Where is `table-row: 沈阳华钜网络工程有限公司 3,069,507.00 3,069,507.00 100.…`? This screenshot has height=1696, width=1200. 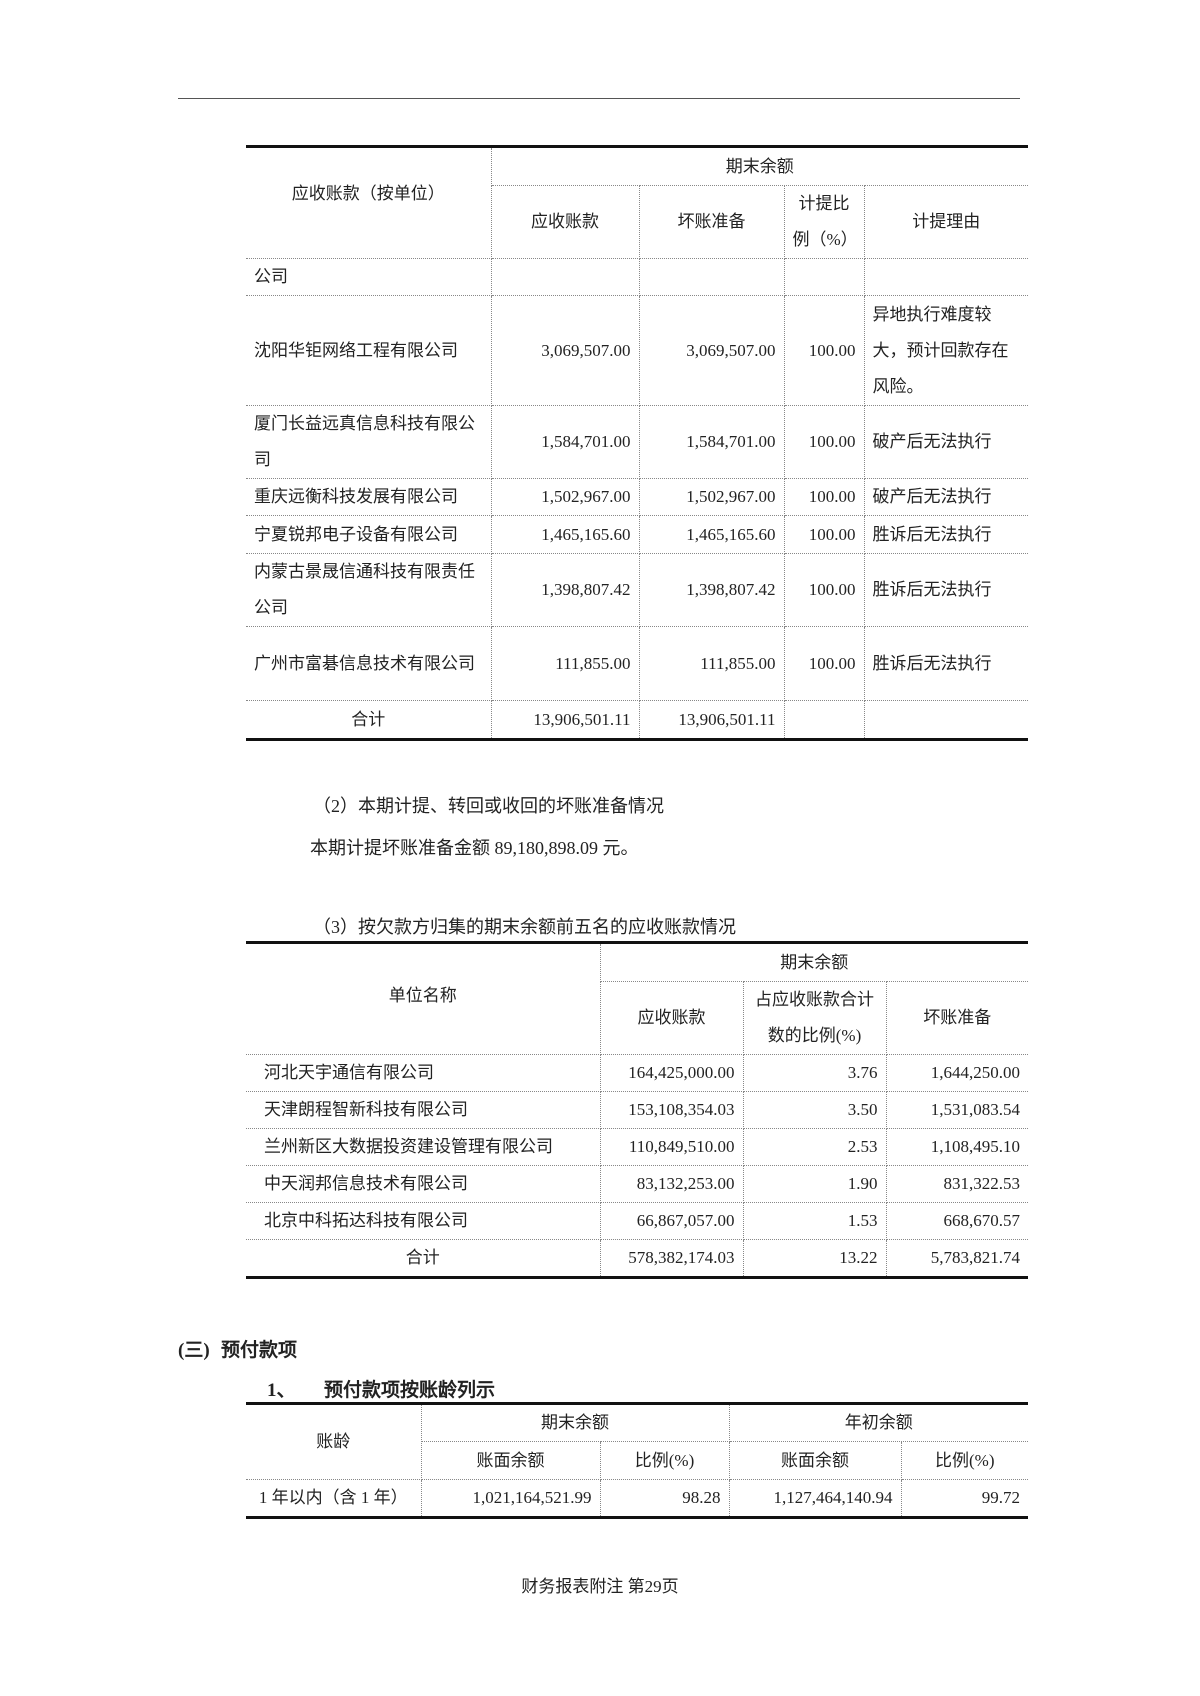 table-row: 沈阳华钜网络工程有限公司 3,069,507.00 3,069,507.00 100.… is located at coordinates (637, 350).